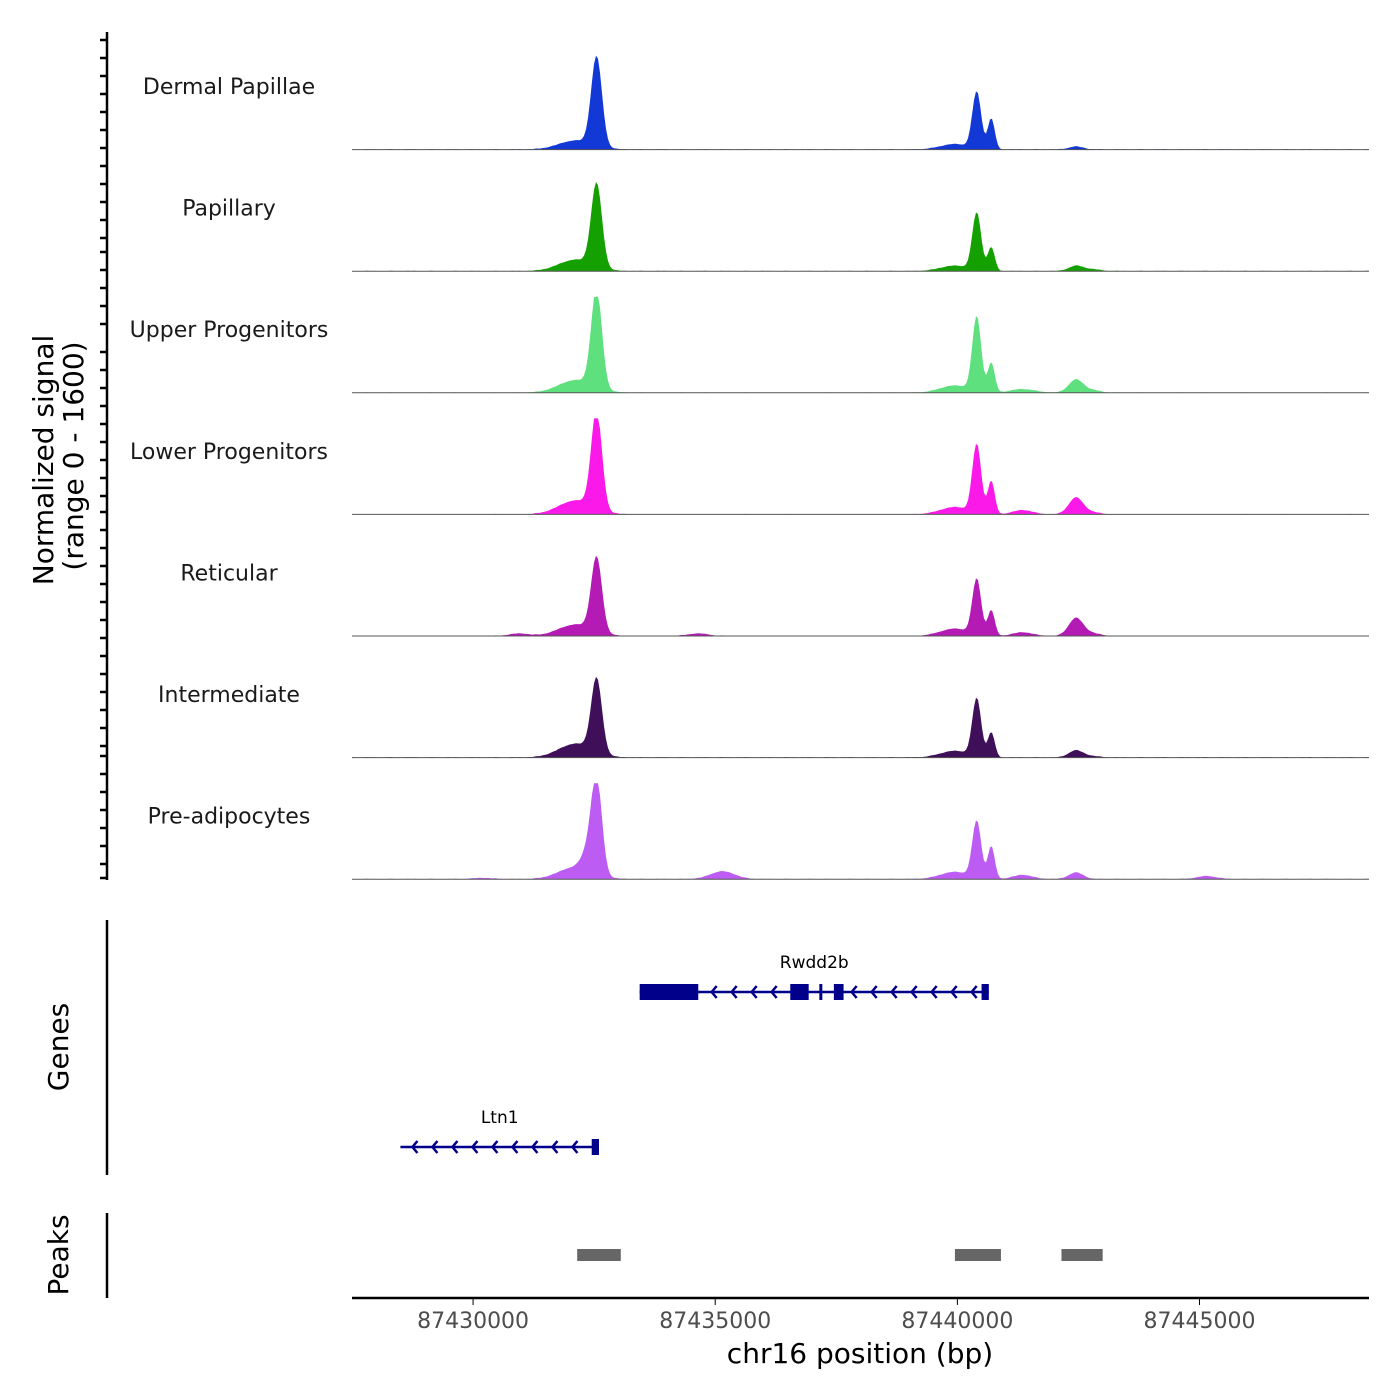 This screenshot has height=1400, width=1400. I want to click on x-tick-label: 87430000, so click(473, 1321).